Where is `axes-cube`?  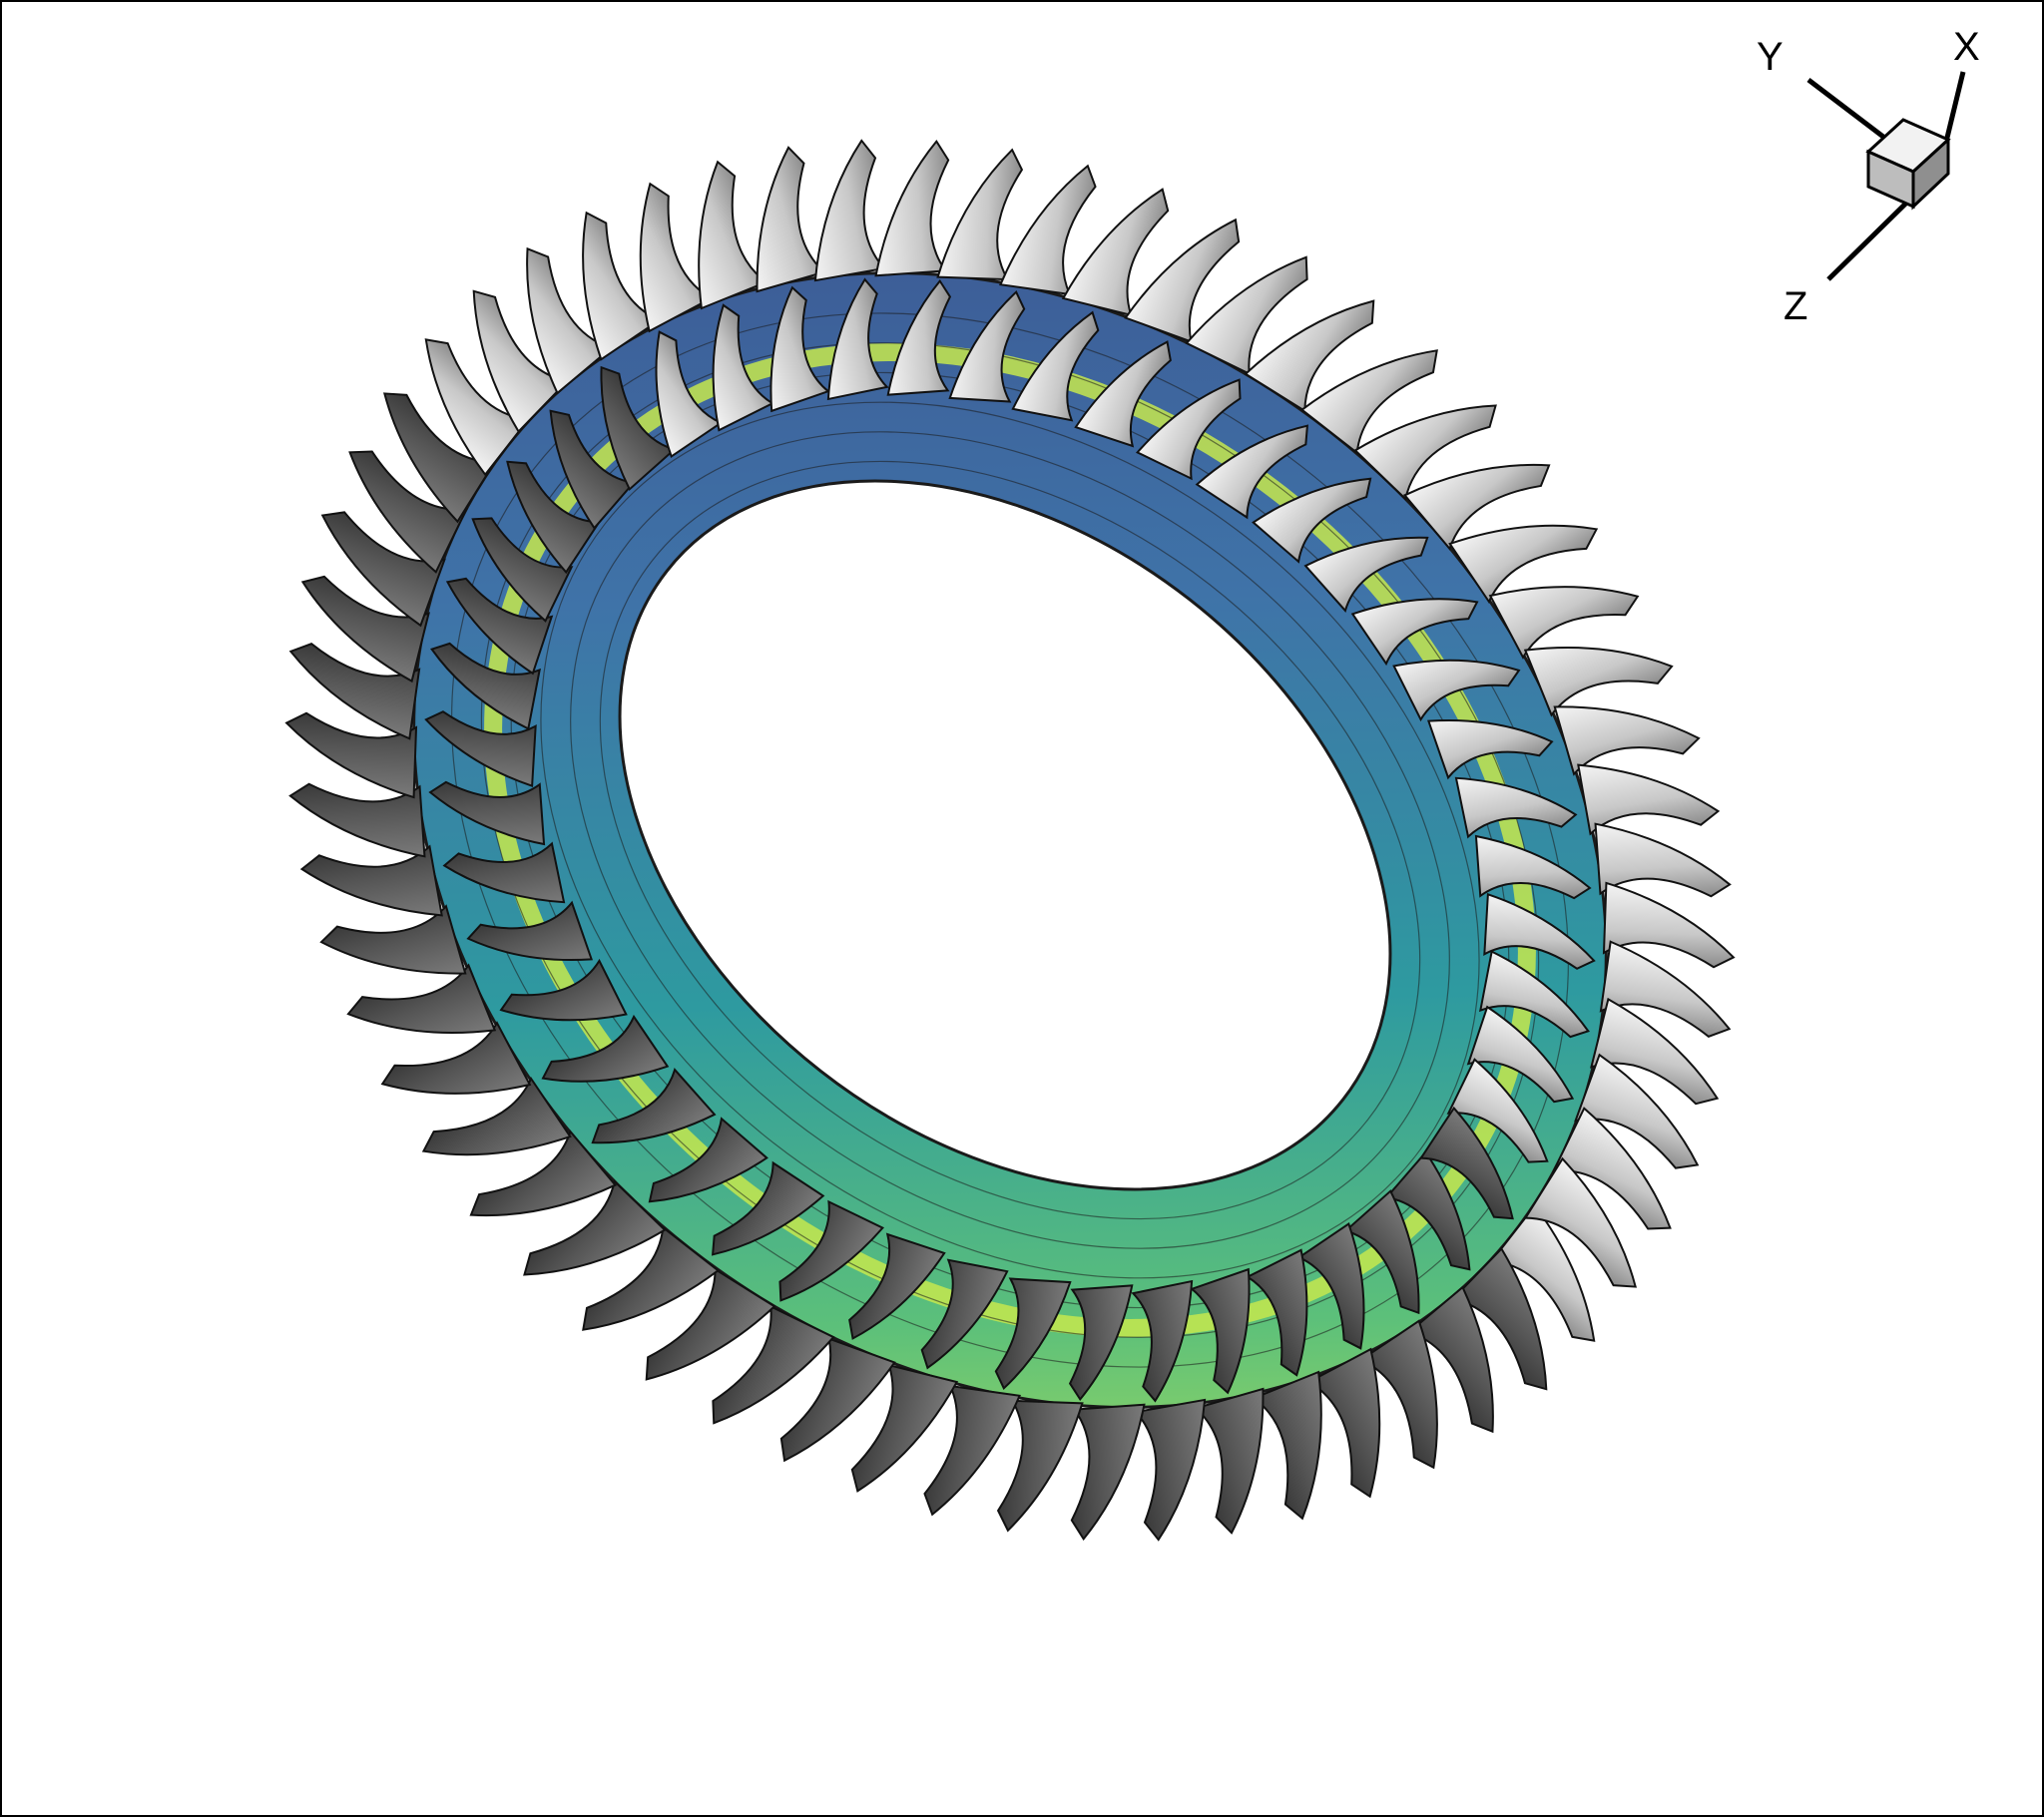
axes-cube is located at coordinates (1908, 164).